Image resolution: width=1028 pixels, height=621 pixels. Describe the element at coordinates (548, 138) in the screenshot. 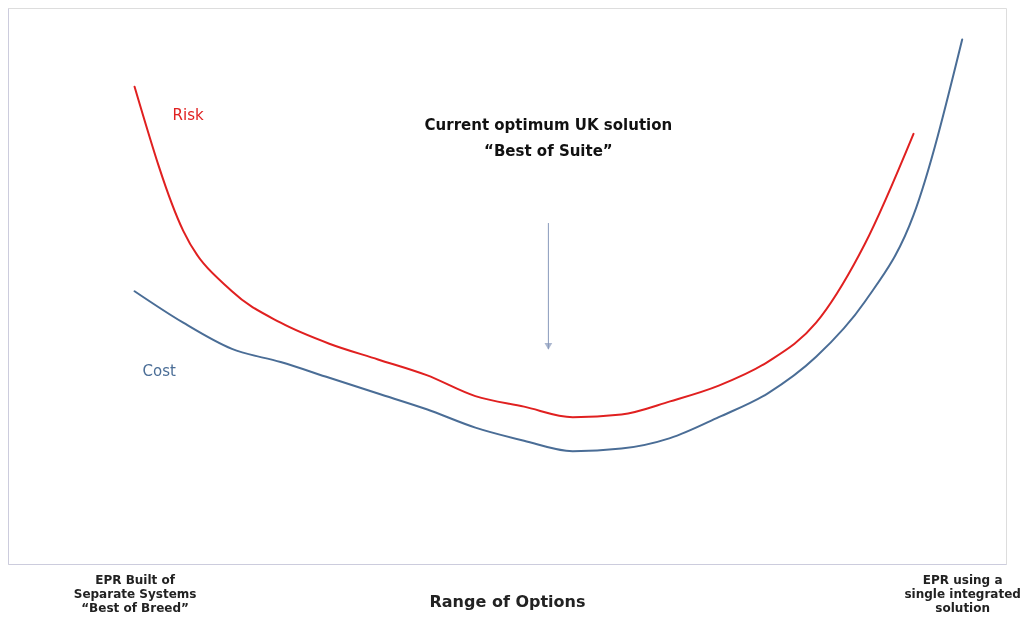

I see `annotation: Current optimum UK solution “Best of Suite”` at that location.